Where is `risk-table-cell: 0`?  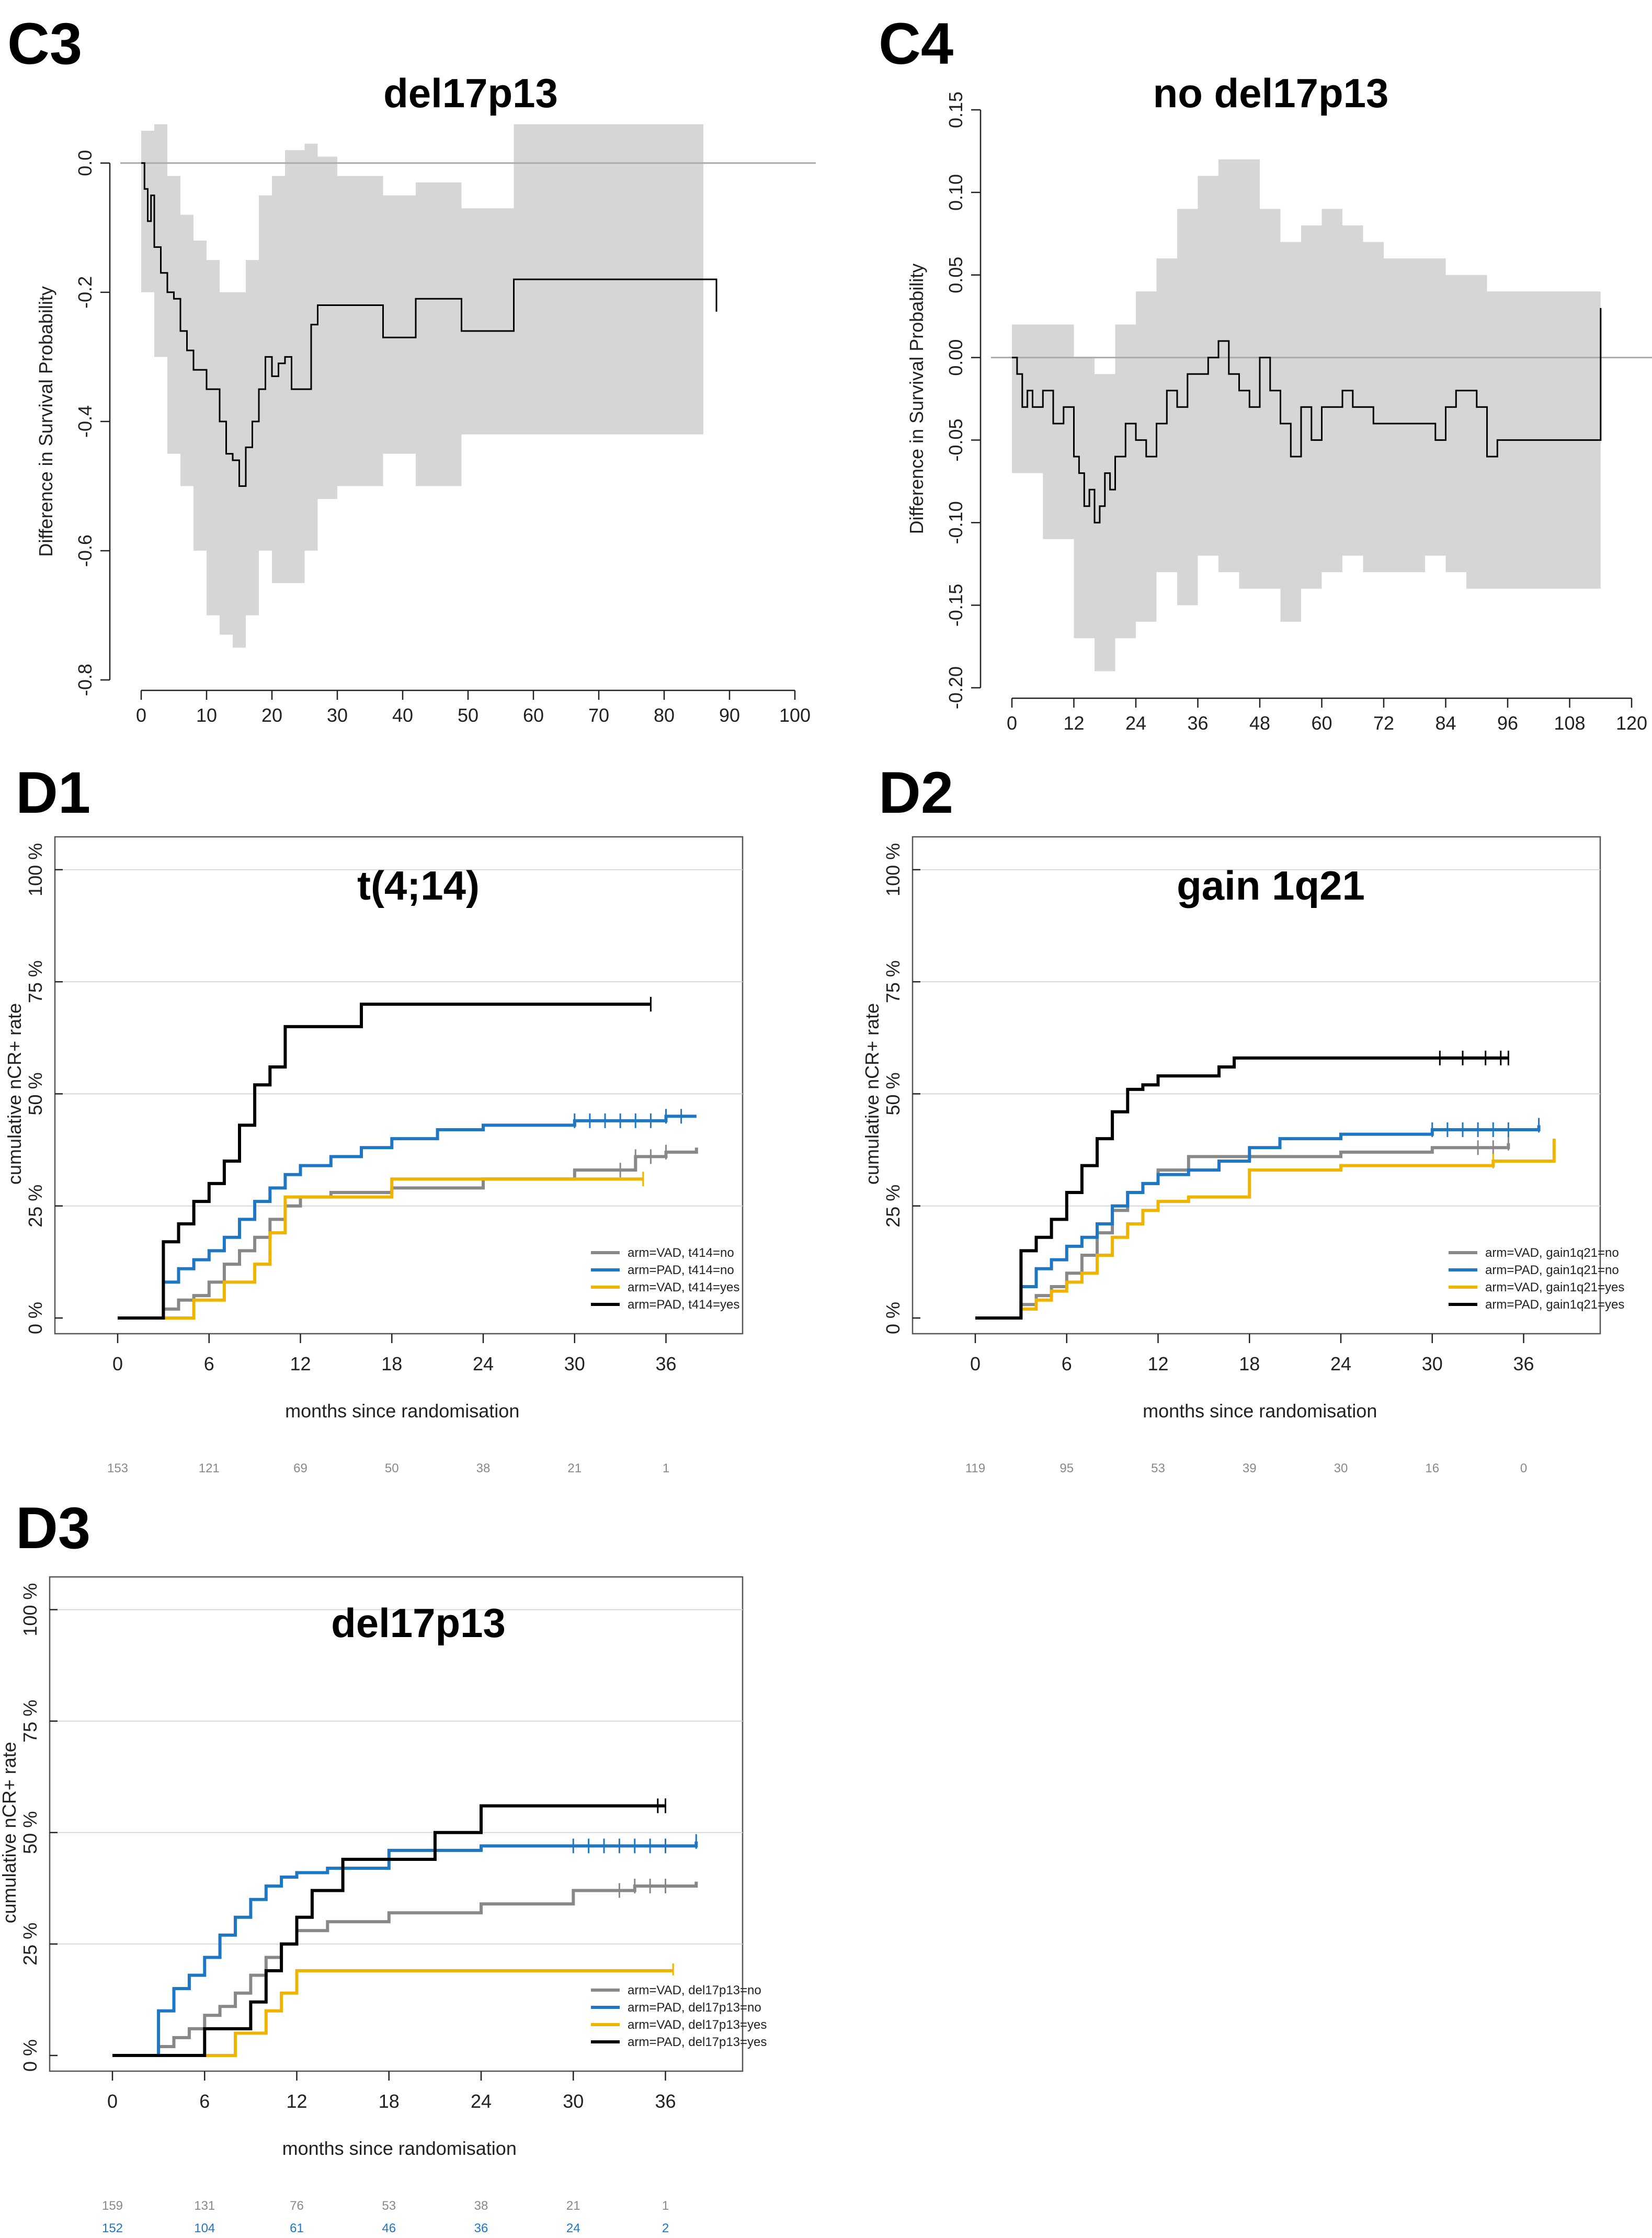
risk-table-cell: 0 is located at coordinates (1523, 1468).